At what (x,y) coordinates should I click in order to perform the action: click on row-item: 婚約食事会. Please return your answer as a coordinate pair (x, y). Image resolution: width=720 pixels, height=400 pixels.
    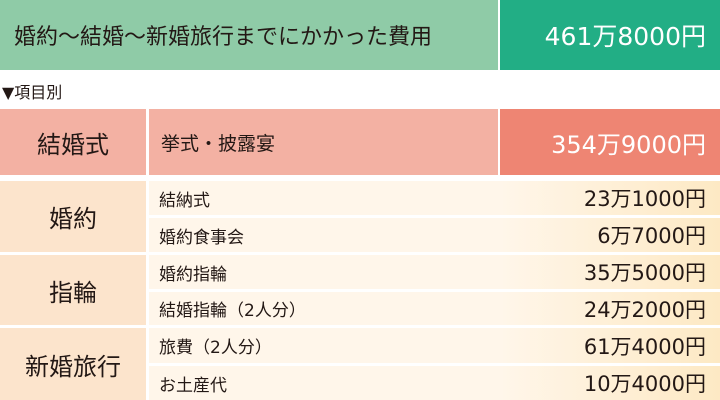
    Looking at the image, I should click on (324, 235).